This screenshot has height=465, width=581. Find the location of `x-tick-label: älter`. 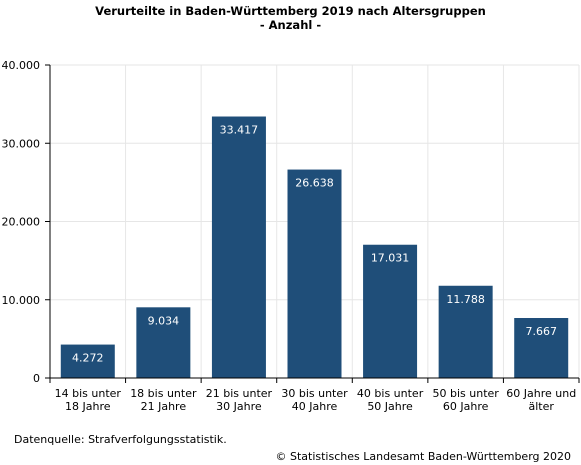

x-tick-label: älter is located at coordinates (542, 406).